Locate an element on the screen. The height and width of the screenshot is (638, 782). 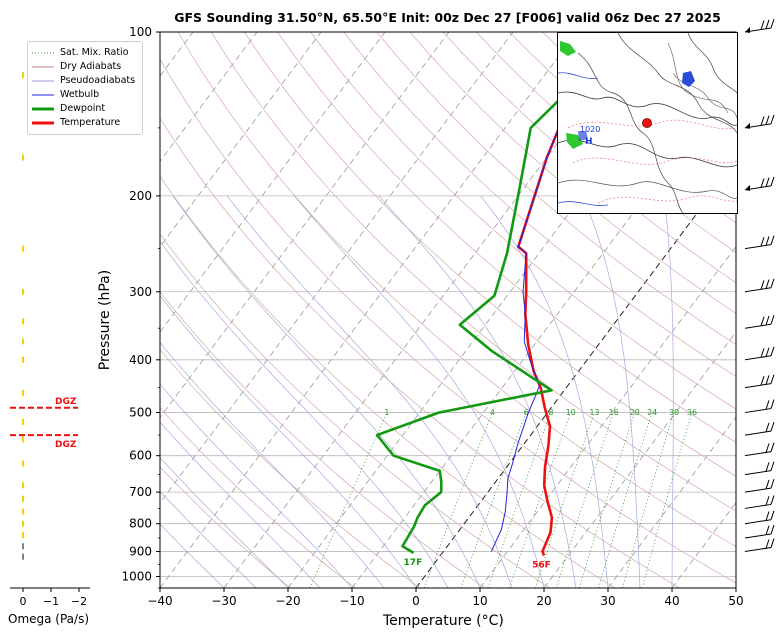
wind-barbs is located at coordinates (759, 285).